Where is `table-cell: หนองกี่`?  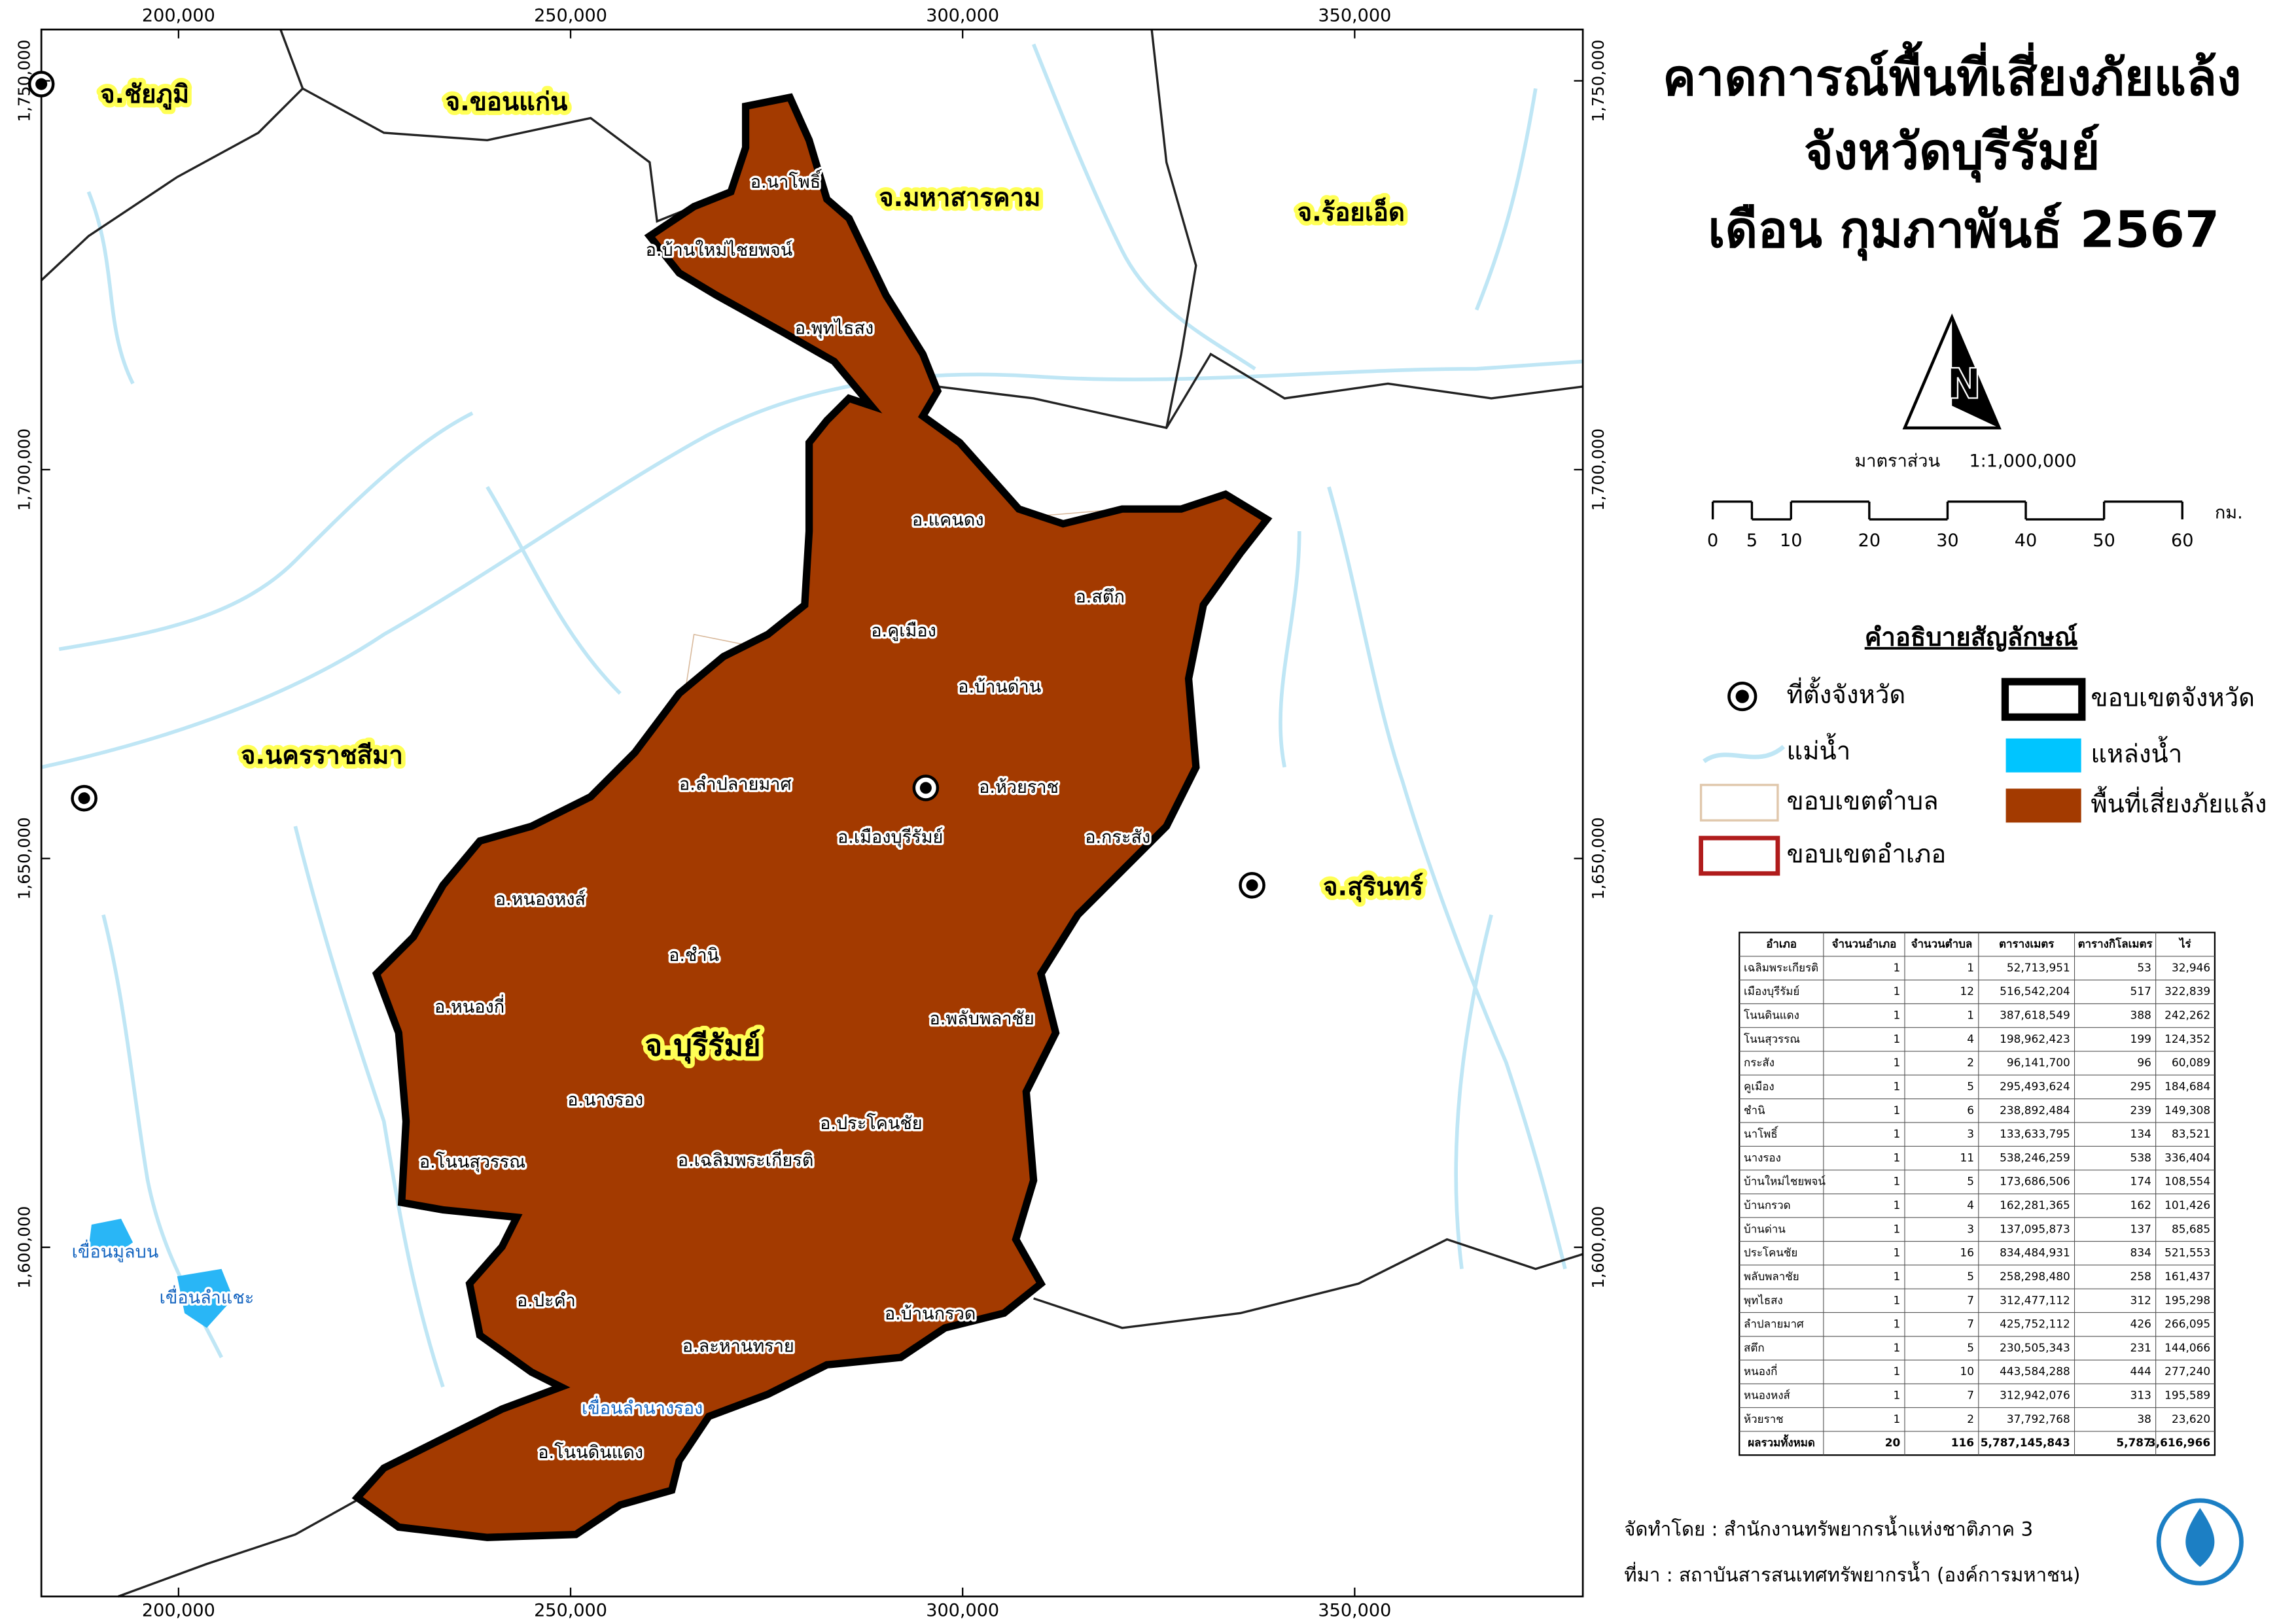
table-cell: หนองกี่ is located at coordinates (1760, 1371).